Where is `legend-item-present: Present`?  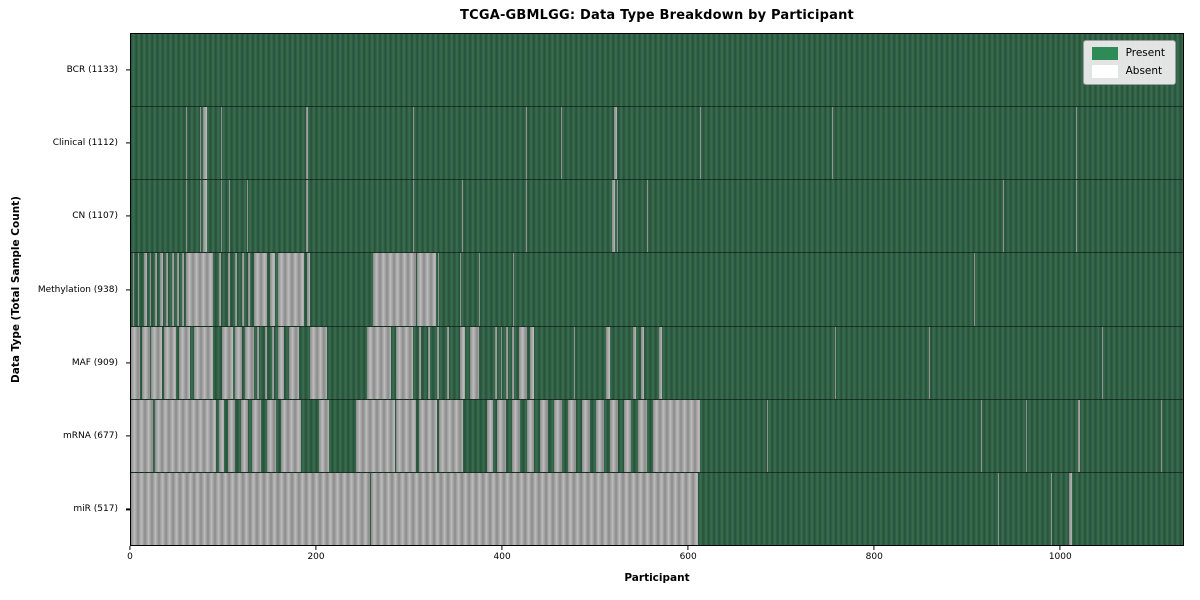
legend-item-present: Present is located at coordinates (1128, 53).